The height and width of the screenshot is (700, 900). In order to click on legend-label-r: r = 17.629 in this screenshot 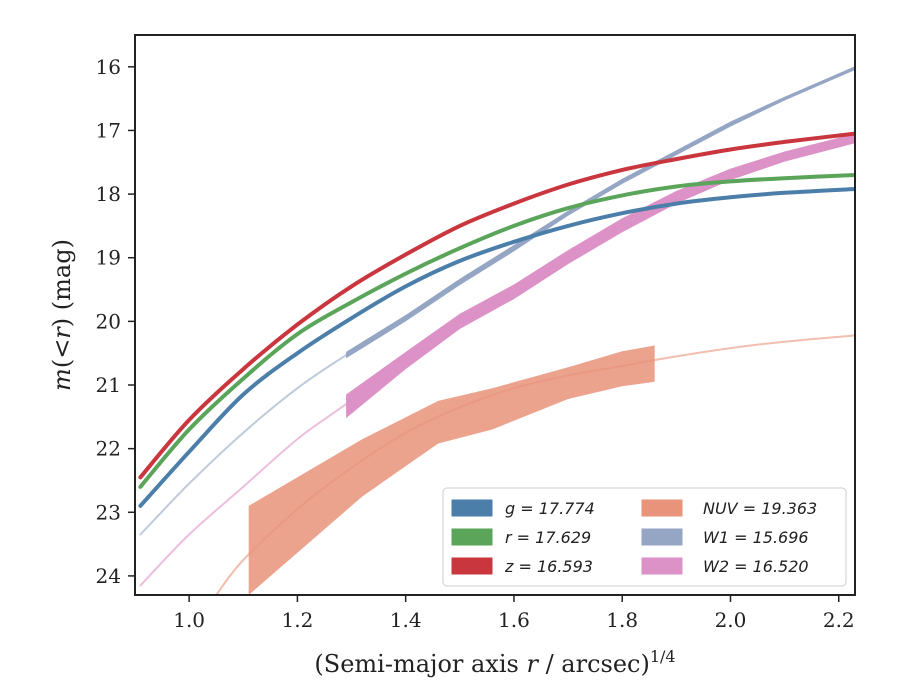, I will do `click(548, 537)`.